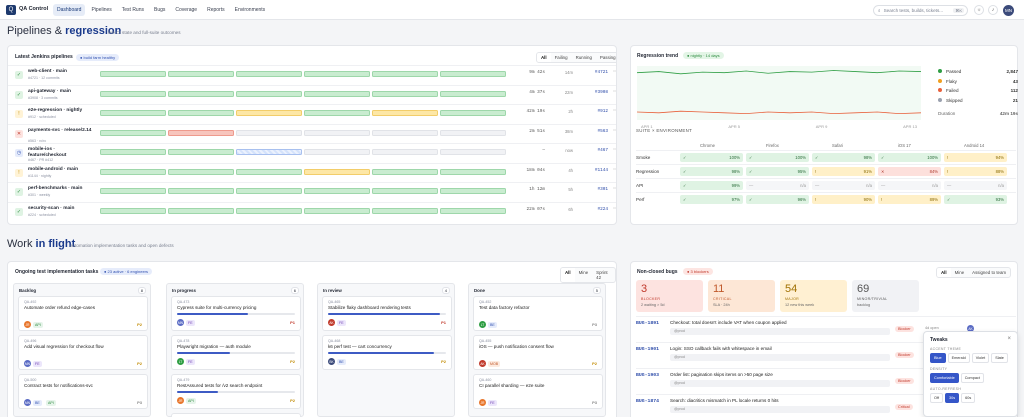  Describe the element at coordinates (607, 57) in the screenshot. I see `filter-passing: Passing` at that location.